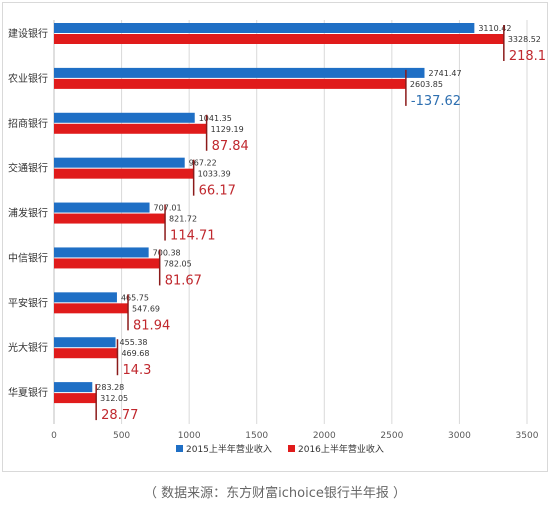 Image resolution: width=550 pixels, height=506 pixels. I want to click on category-label: 建设银行, so click(28, 33).